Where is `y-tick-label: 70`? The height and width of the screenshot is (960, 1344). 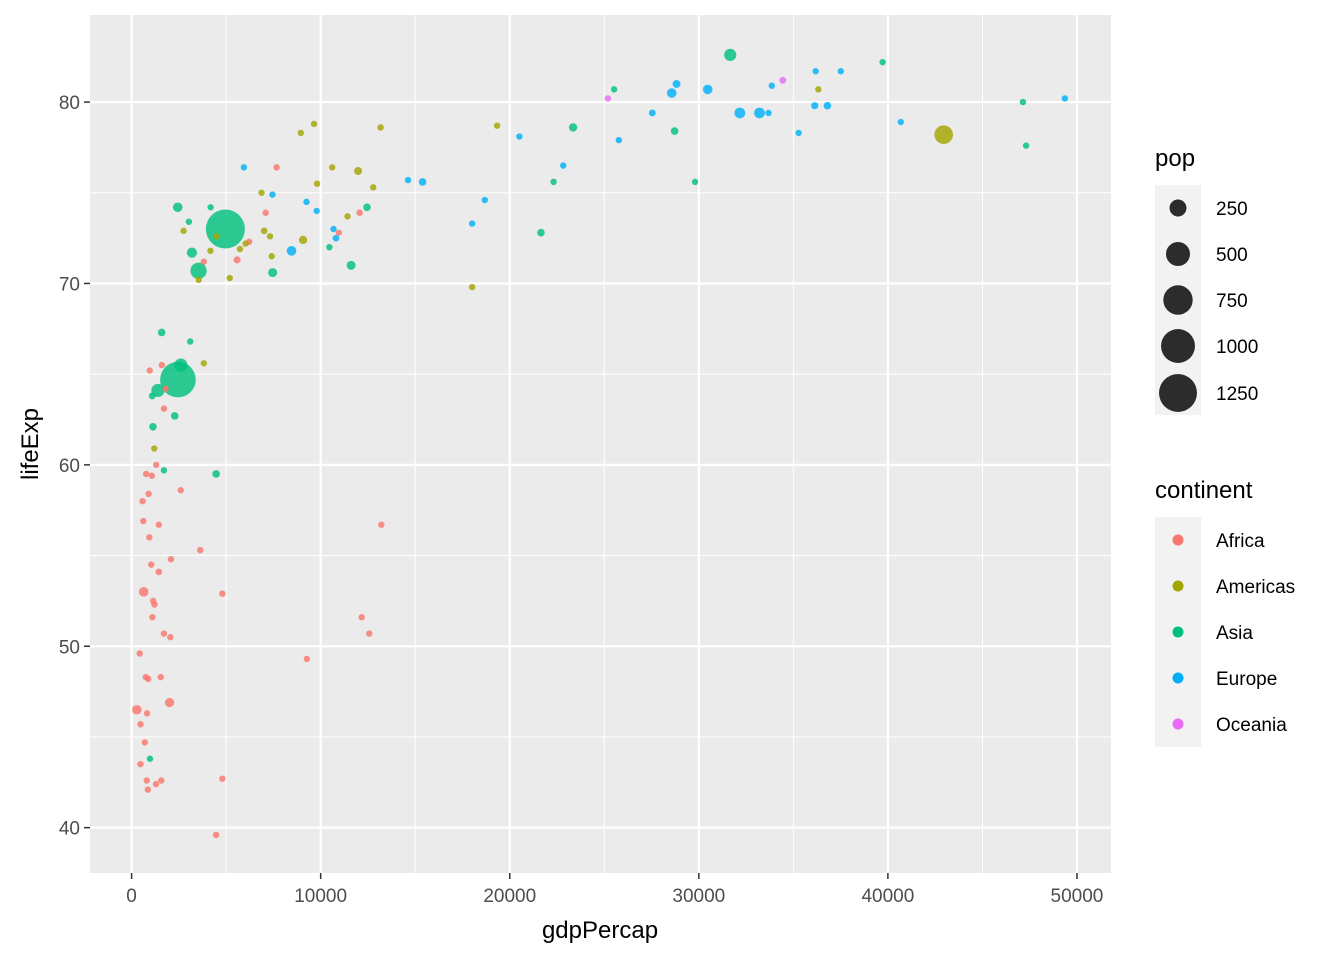 y-tick-label: 70 is located at coordinates (69, 284).